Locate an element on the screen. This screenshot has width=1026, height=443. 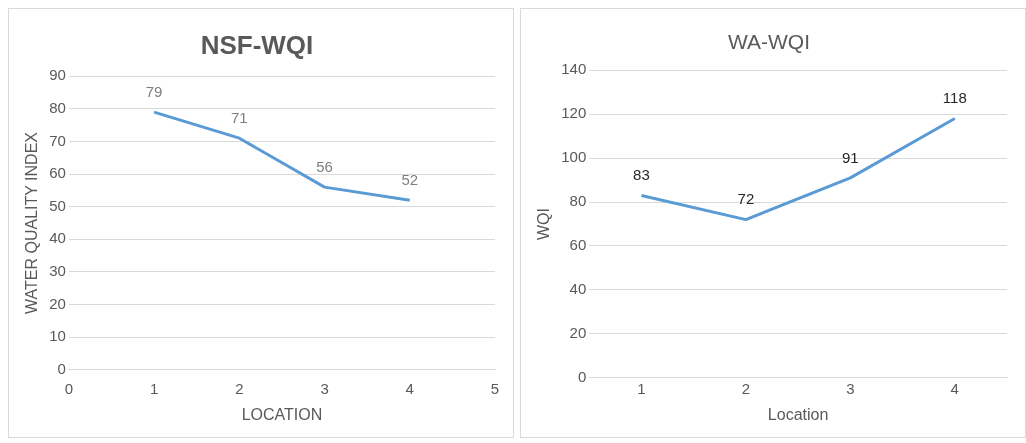
y-tick-label: 90 is located at coordinates (57, 75).